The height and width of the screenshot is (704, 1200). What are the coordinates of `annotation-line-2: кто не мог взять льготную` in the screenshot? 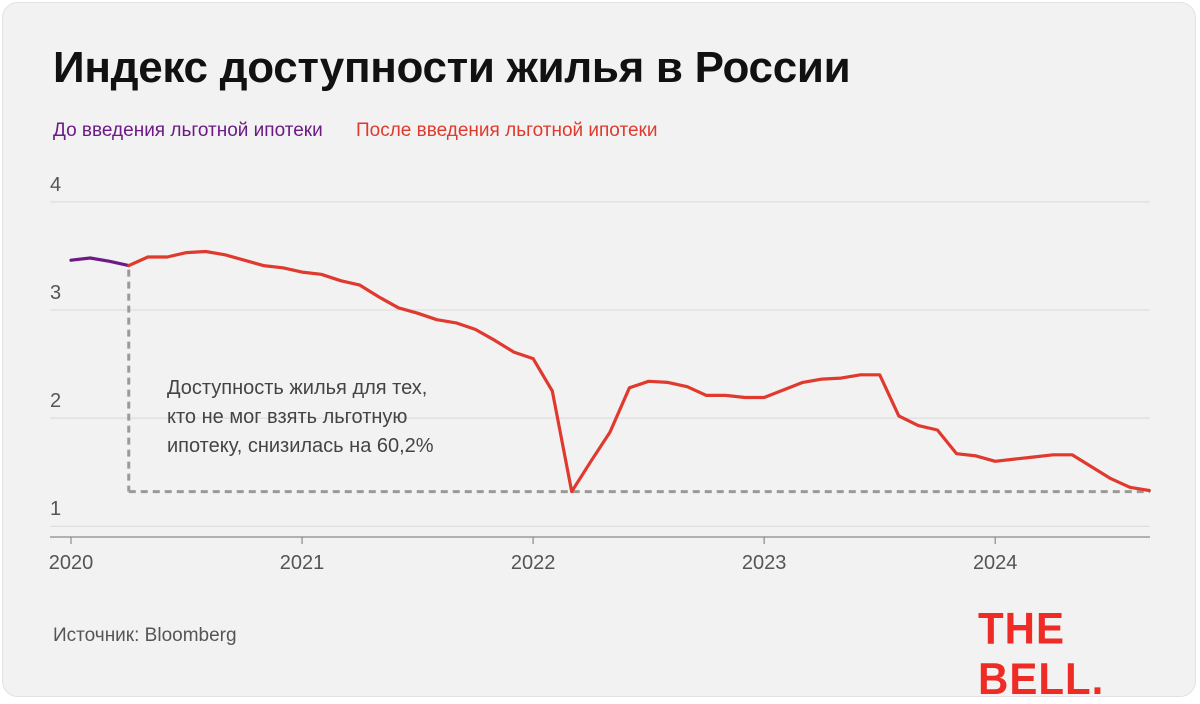 It's located at (287, 417).